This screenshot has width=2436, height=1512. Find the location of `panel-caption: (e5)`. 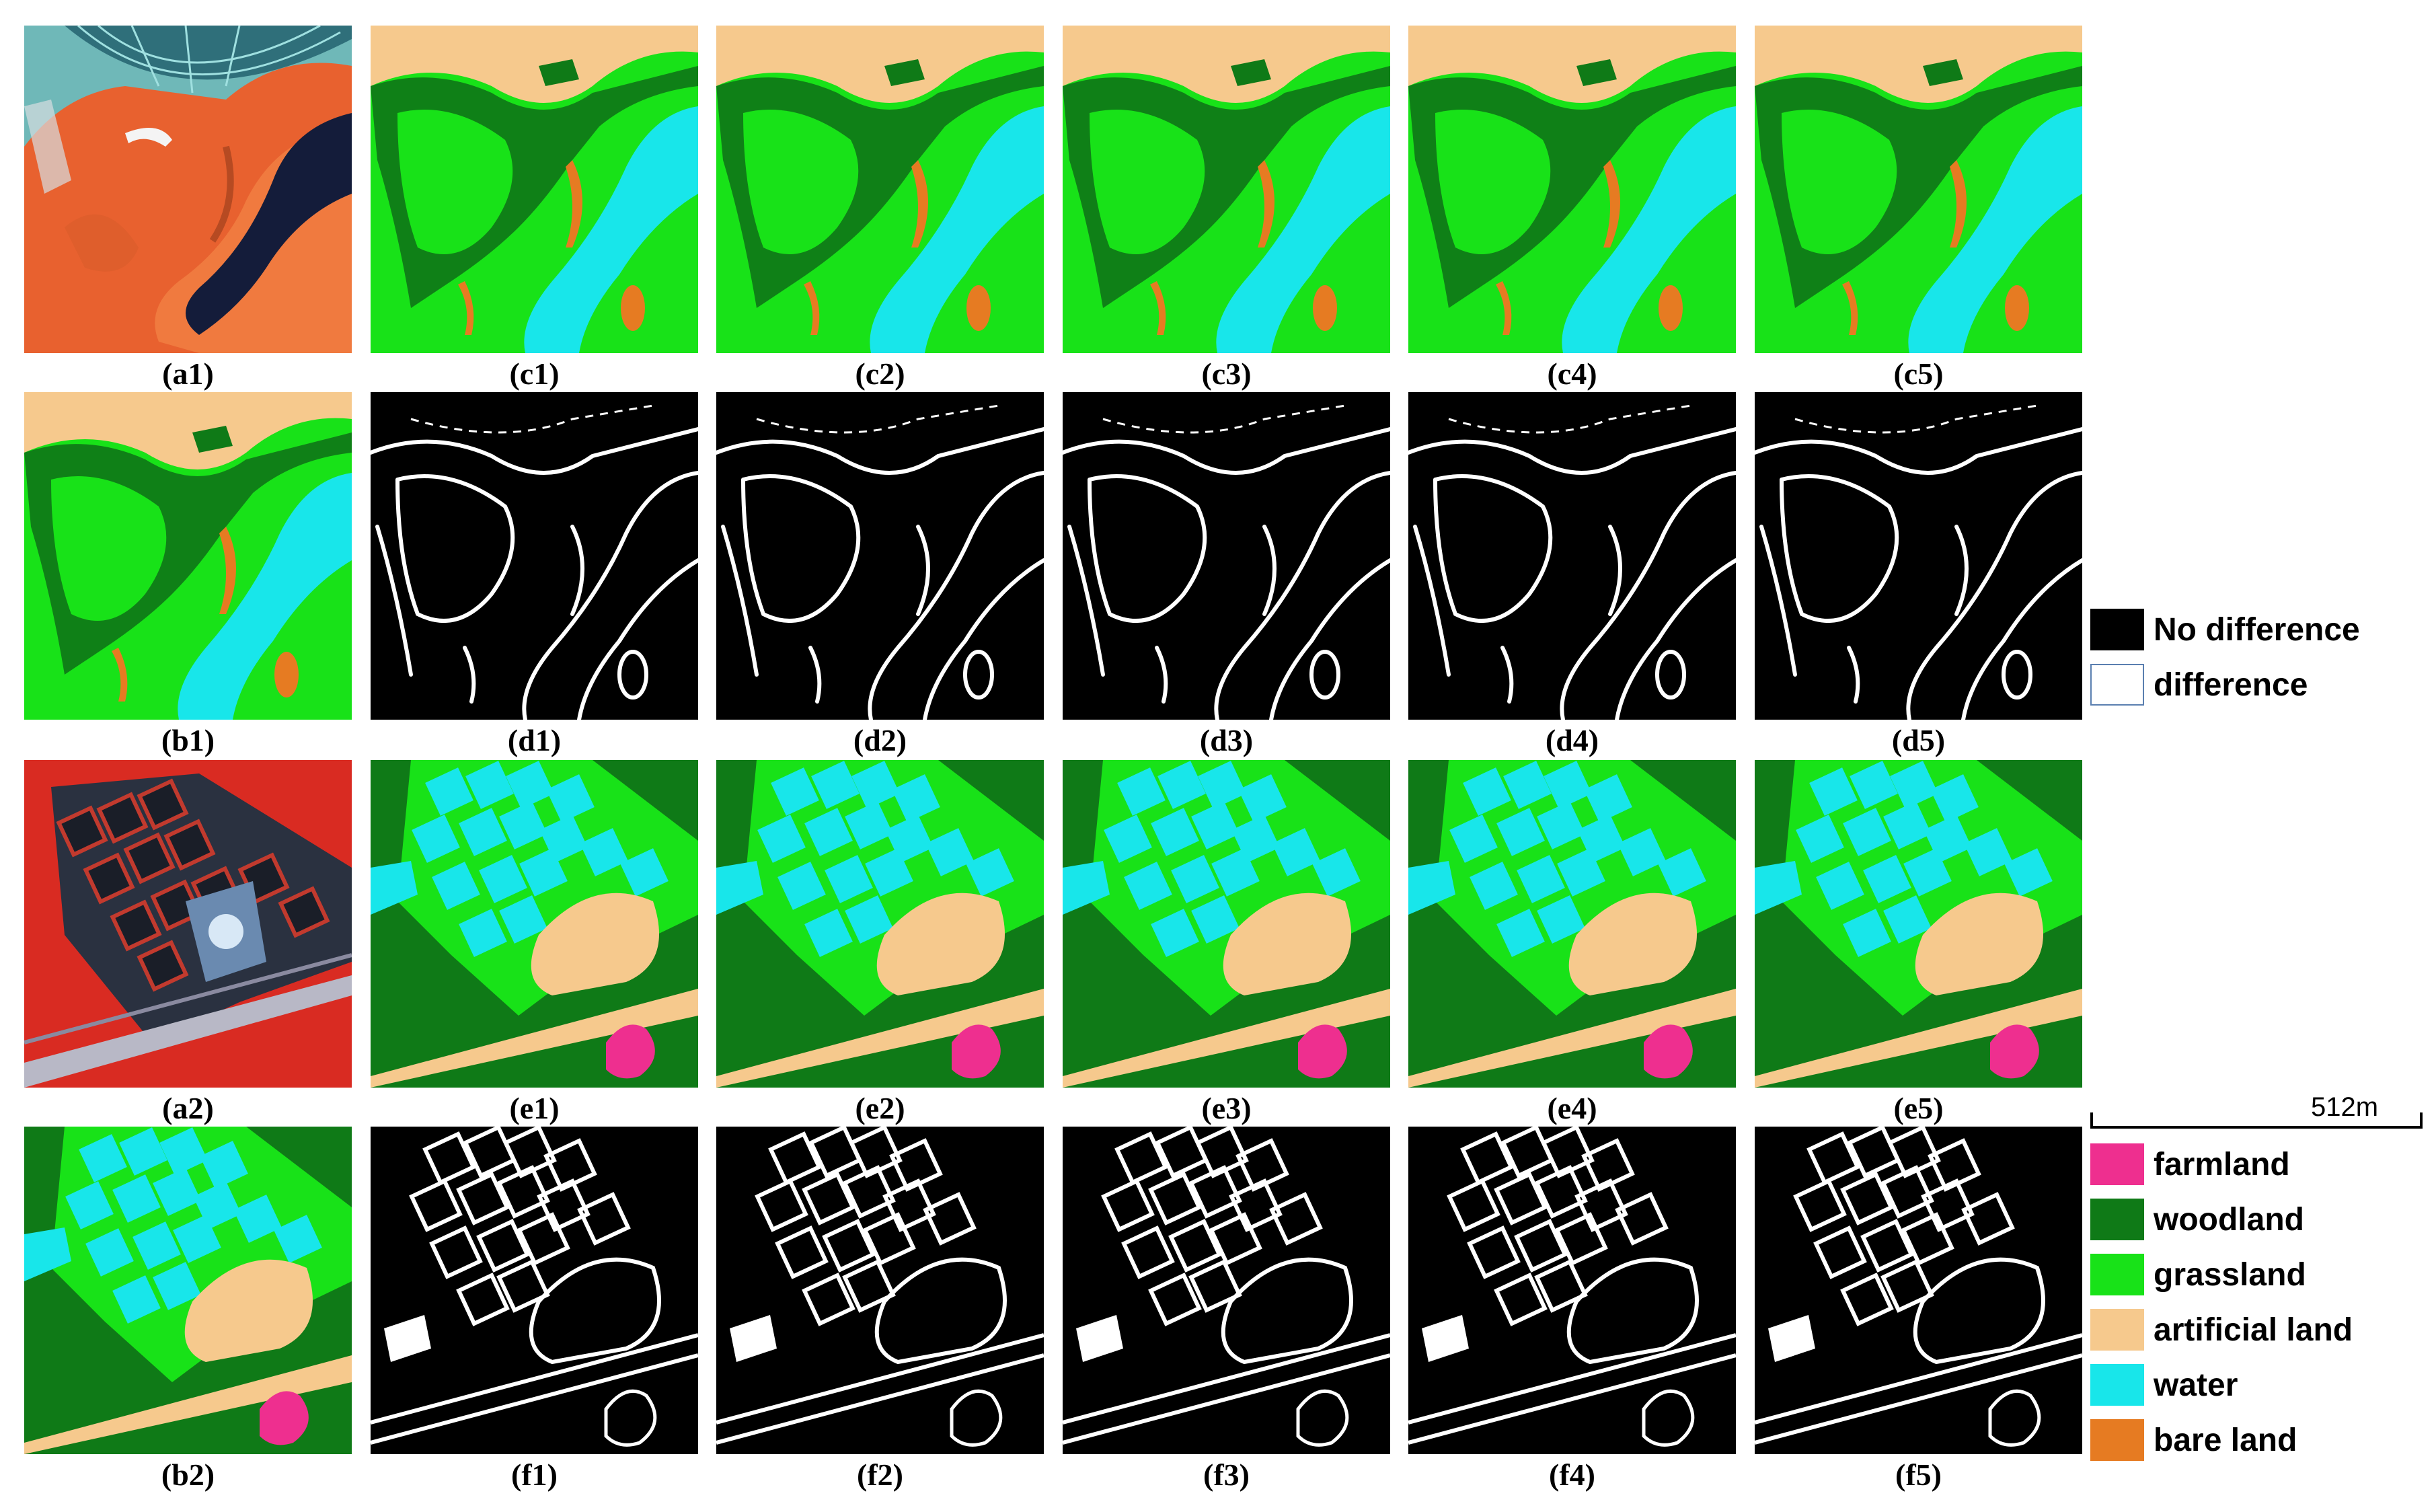

panel-caption: (e5) is located at coordinates (1919, 1108).